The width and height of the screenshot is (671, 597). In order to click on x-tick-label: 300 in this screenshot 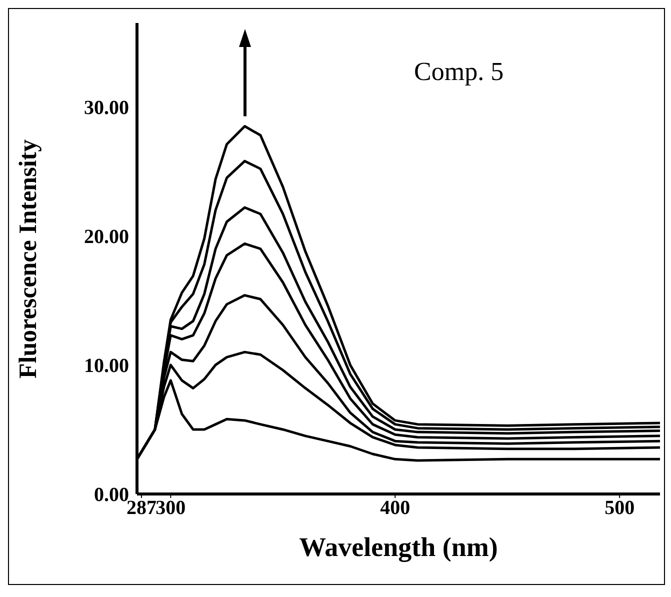, I will do `click(171, 508)`.